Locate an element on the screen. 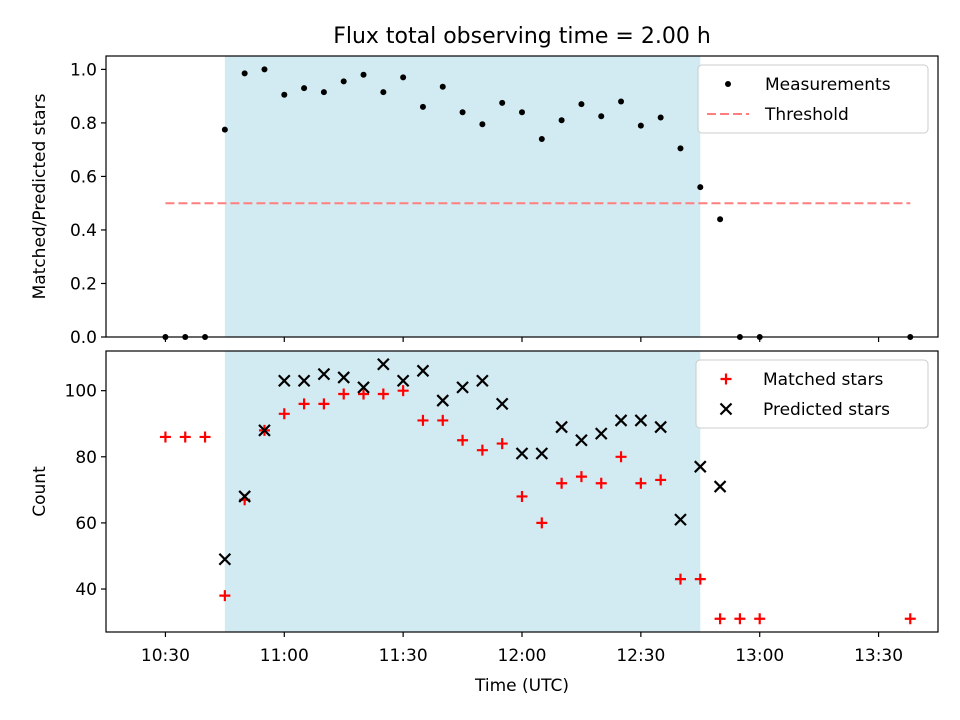  legend-predicted-marker is located at coordinates (726, 409).